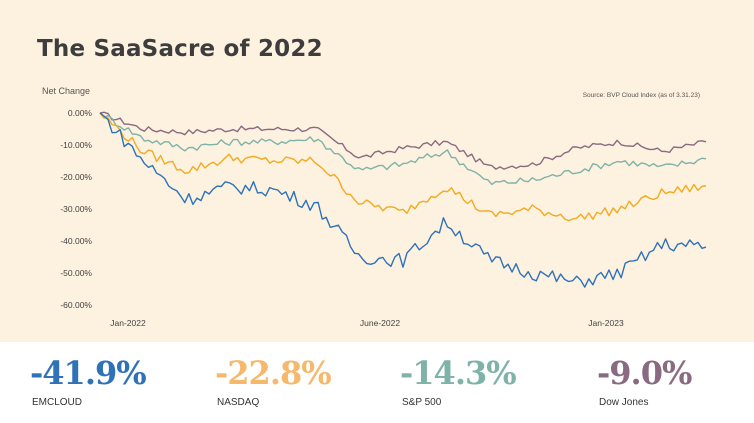  Describe the element at coordinates (644, 373) in the screenshot. I see `stat-value: -9.0%` at that location.